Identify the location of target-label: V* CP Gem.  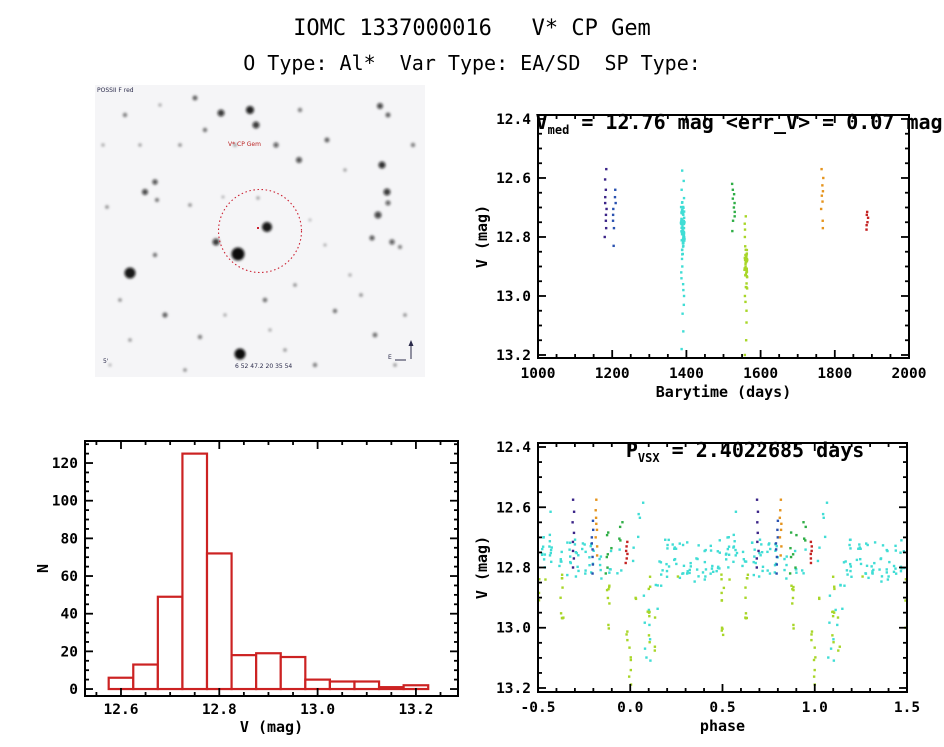
(244, 144).